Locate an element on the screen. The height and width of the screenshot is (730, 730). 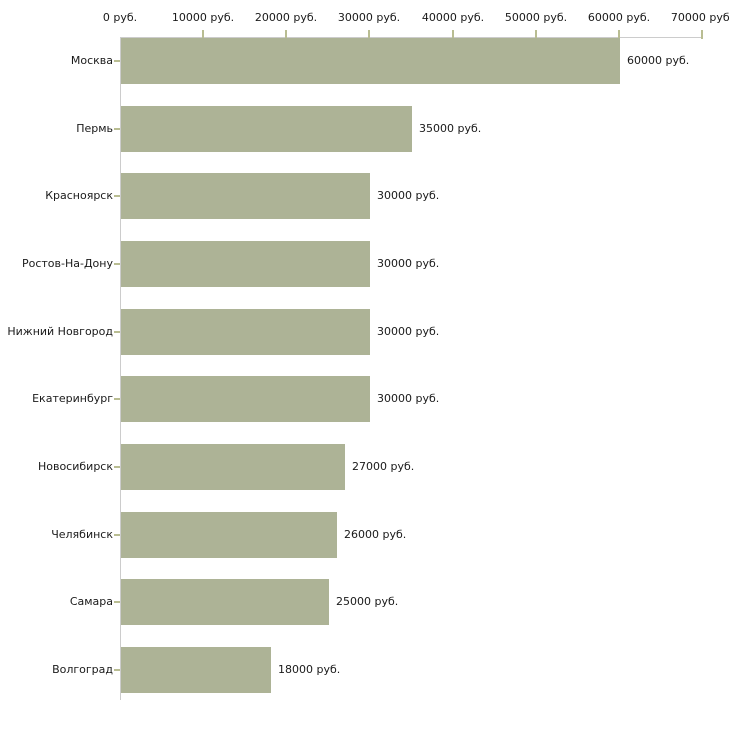
bar-value-label: 25000 руб. is located at coordinates (367, 601).